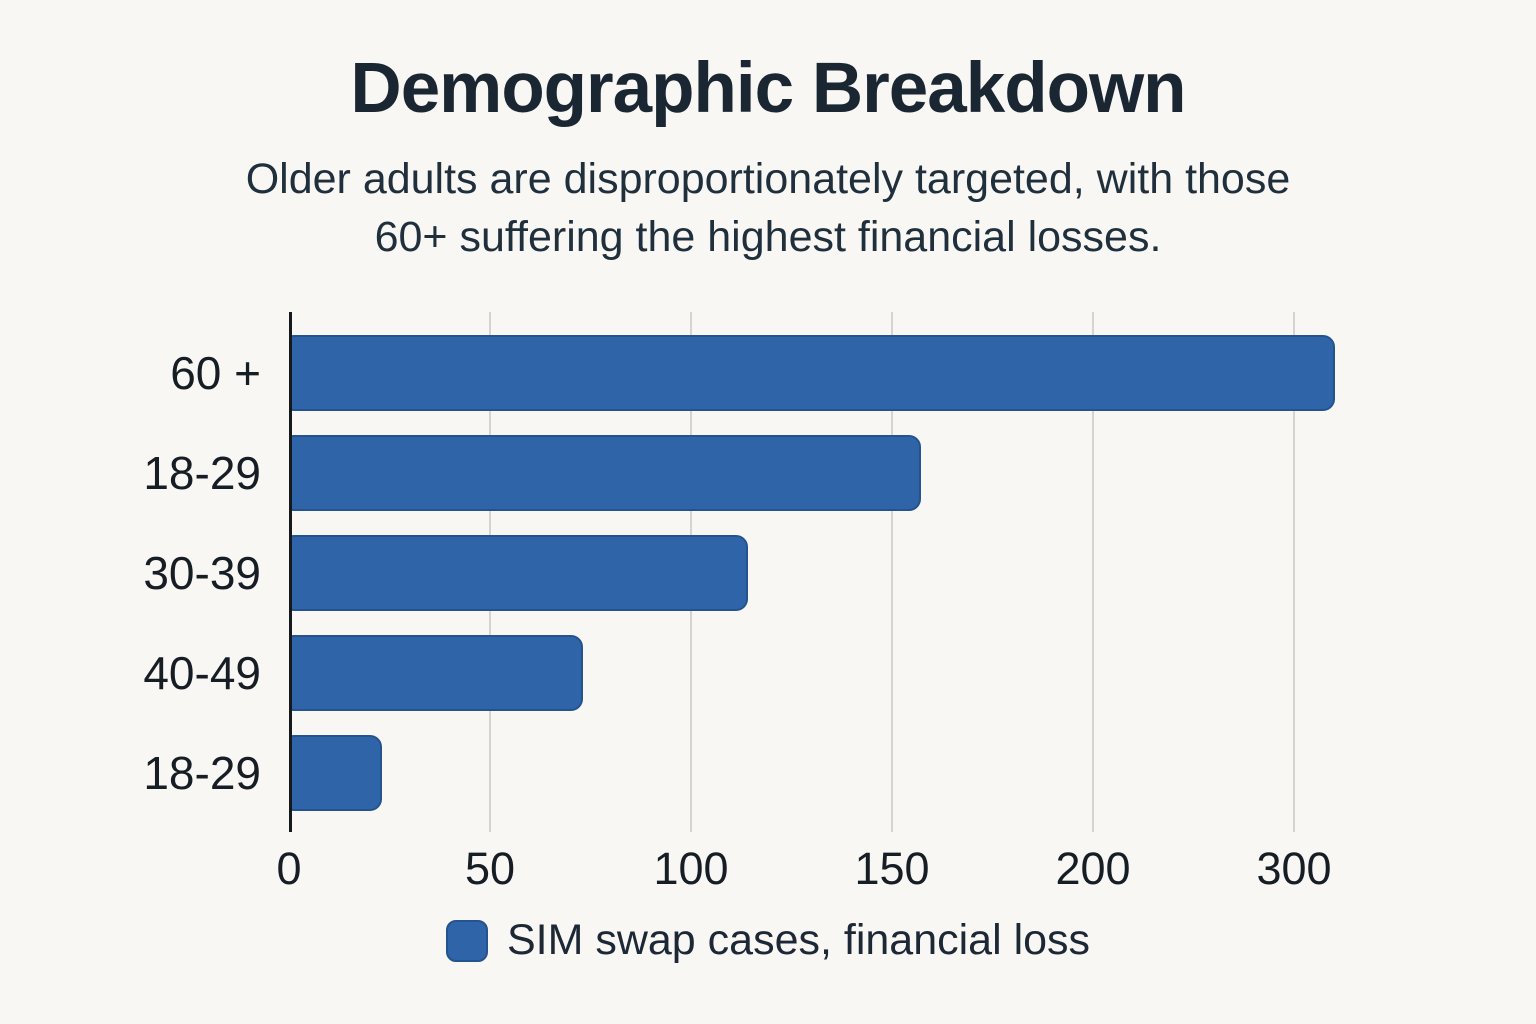 The image size is (1536, 1024). I want to click on x-tick-label: 0, so click(289, 868).